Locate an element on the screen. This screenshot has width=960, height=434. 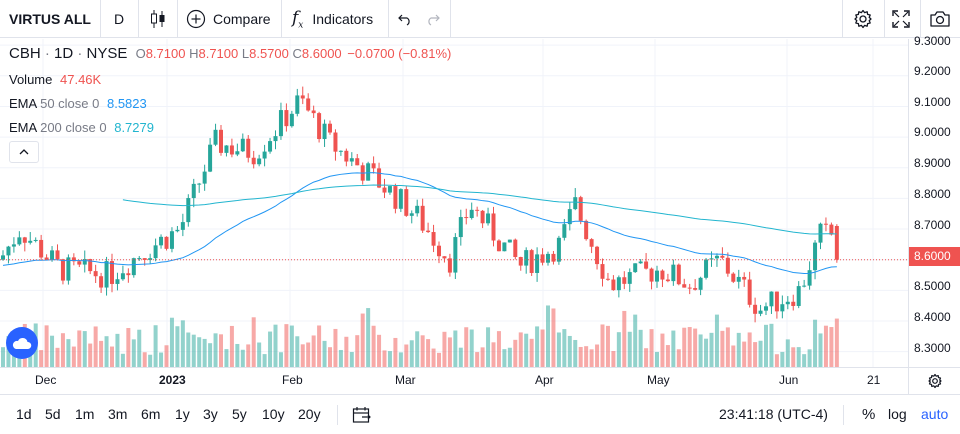
indicators-button: fx Indicators is located at coordinates (332, 19).